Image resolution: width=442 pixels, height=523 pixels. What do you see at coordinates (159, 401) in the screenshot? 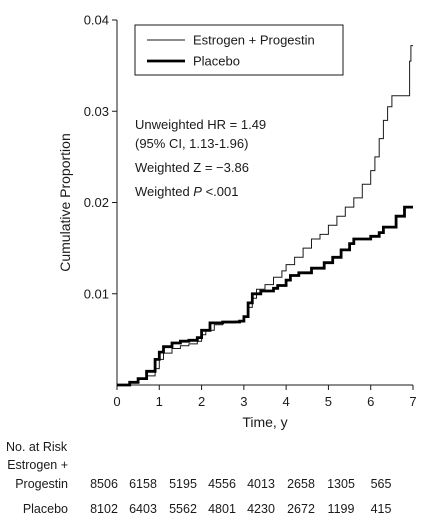
I see `x-tick-label: 1` at bounding box center [159, 401].